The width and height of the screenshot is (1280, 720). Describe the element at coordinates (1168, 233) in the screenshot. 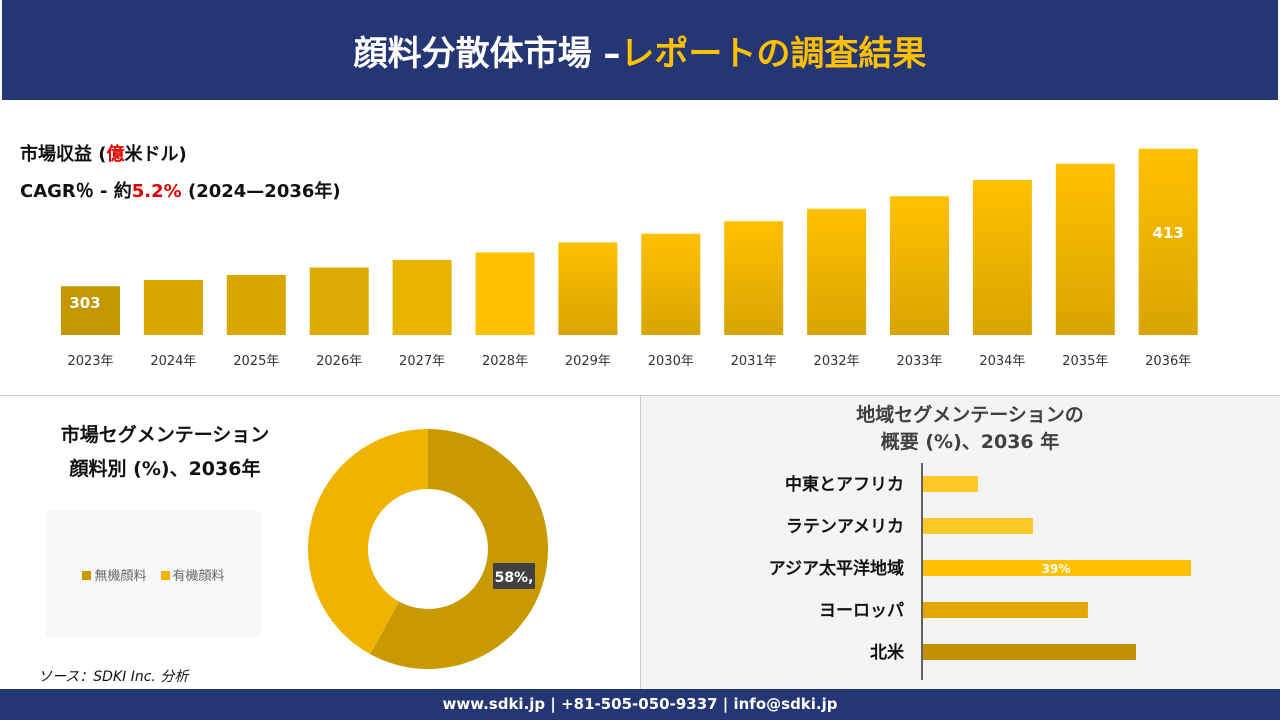

I see `data-label: 413` at that location.